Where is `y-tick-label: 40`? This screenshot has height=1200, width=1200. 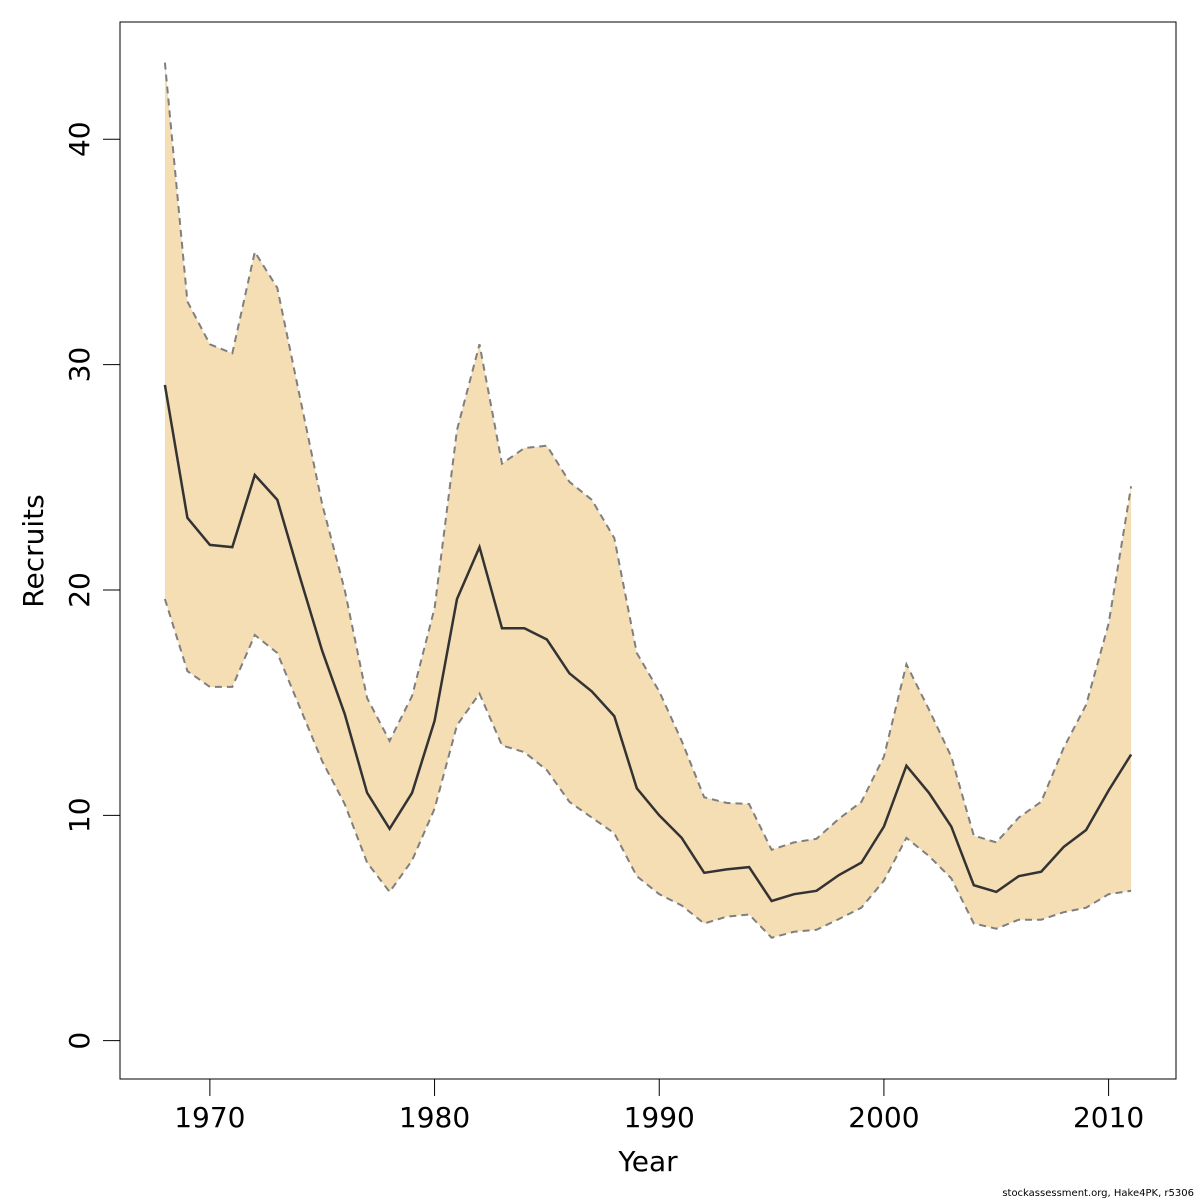
y-tick-label: 40 is located at coordinates (79, 139).